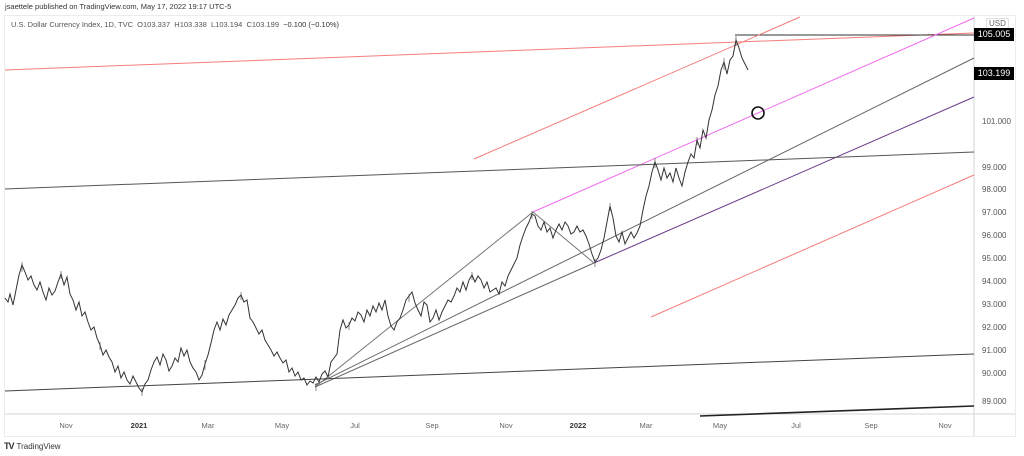 This screenshot has width=1024, height=456. I want to click on price-label: 92.000, so click(994, 327).